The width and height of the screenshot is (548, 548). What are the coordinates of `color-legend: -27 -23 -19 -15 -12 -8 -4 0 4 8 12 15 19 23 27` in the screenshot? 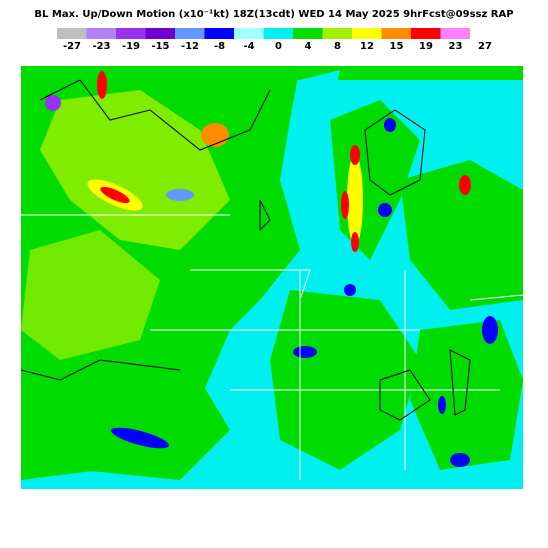 It's located at (274, 40).